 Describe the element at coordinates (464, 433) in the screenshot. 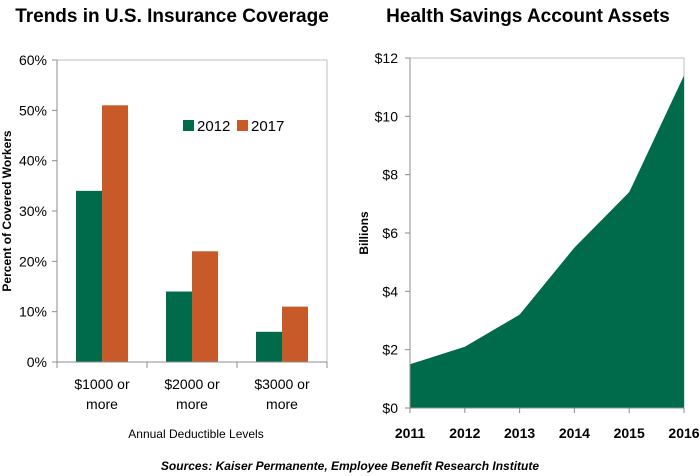

I see `right-x-tick-label: 2012` at that location.